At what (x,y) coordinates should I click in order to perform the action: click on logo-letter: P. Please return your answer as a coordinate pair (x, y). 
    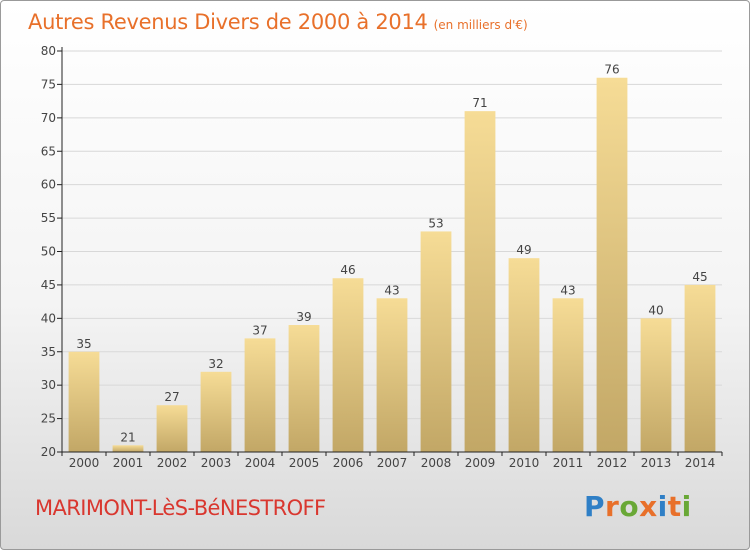
    Looking at the image, I should click on (595, 506).